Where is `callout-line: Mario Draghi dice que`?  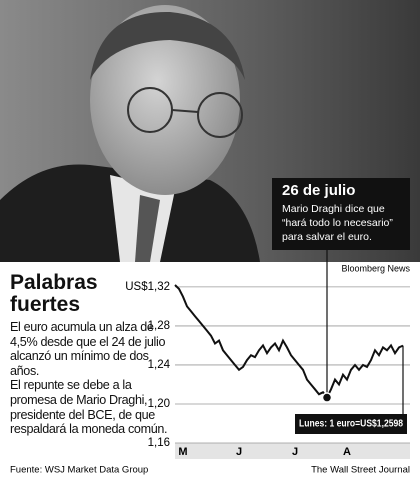 callout-line: Mario Draghi dice que is located at coordinates (333, 209).